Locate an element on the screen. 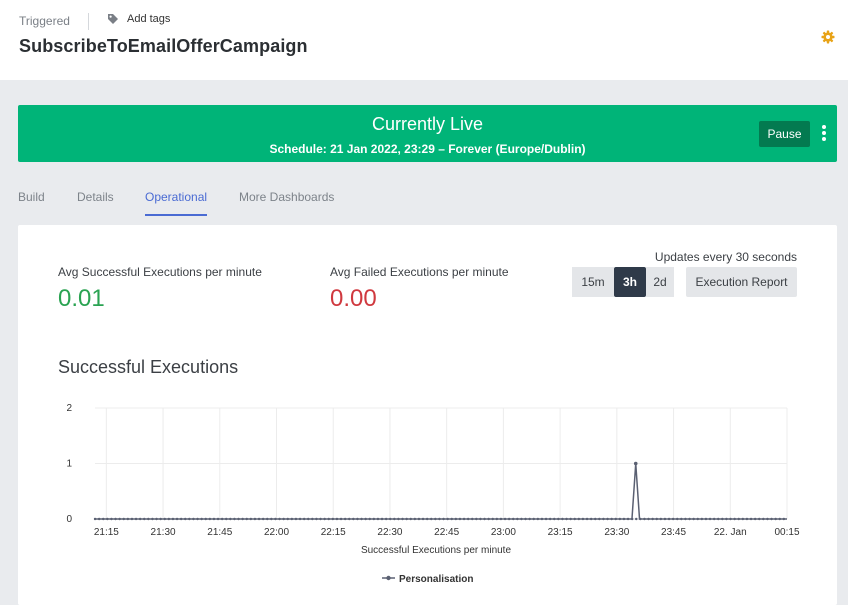 The image size is (848, 605). pause-button: Pause is located at coordinates (784, 134).